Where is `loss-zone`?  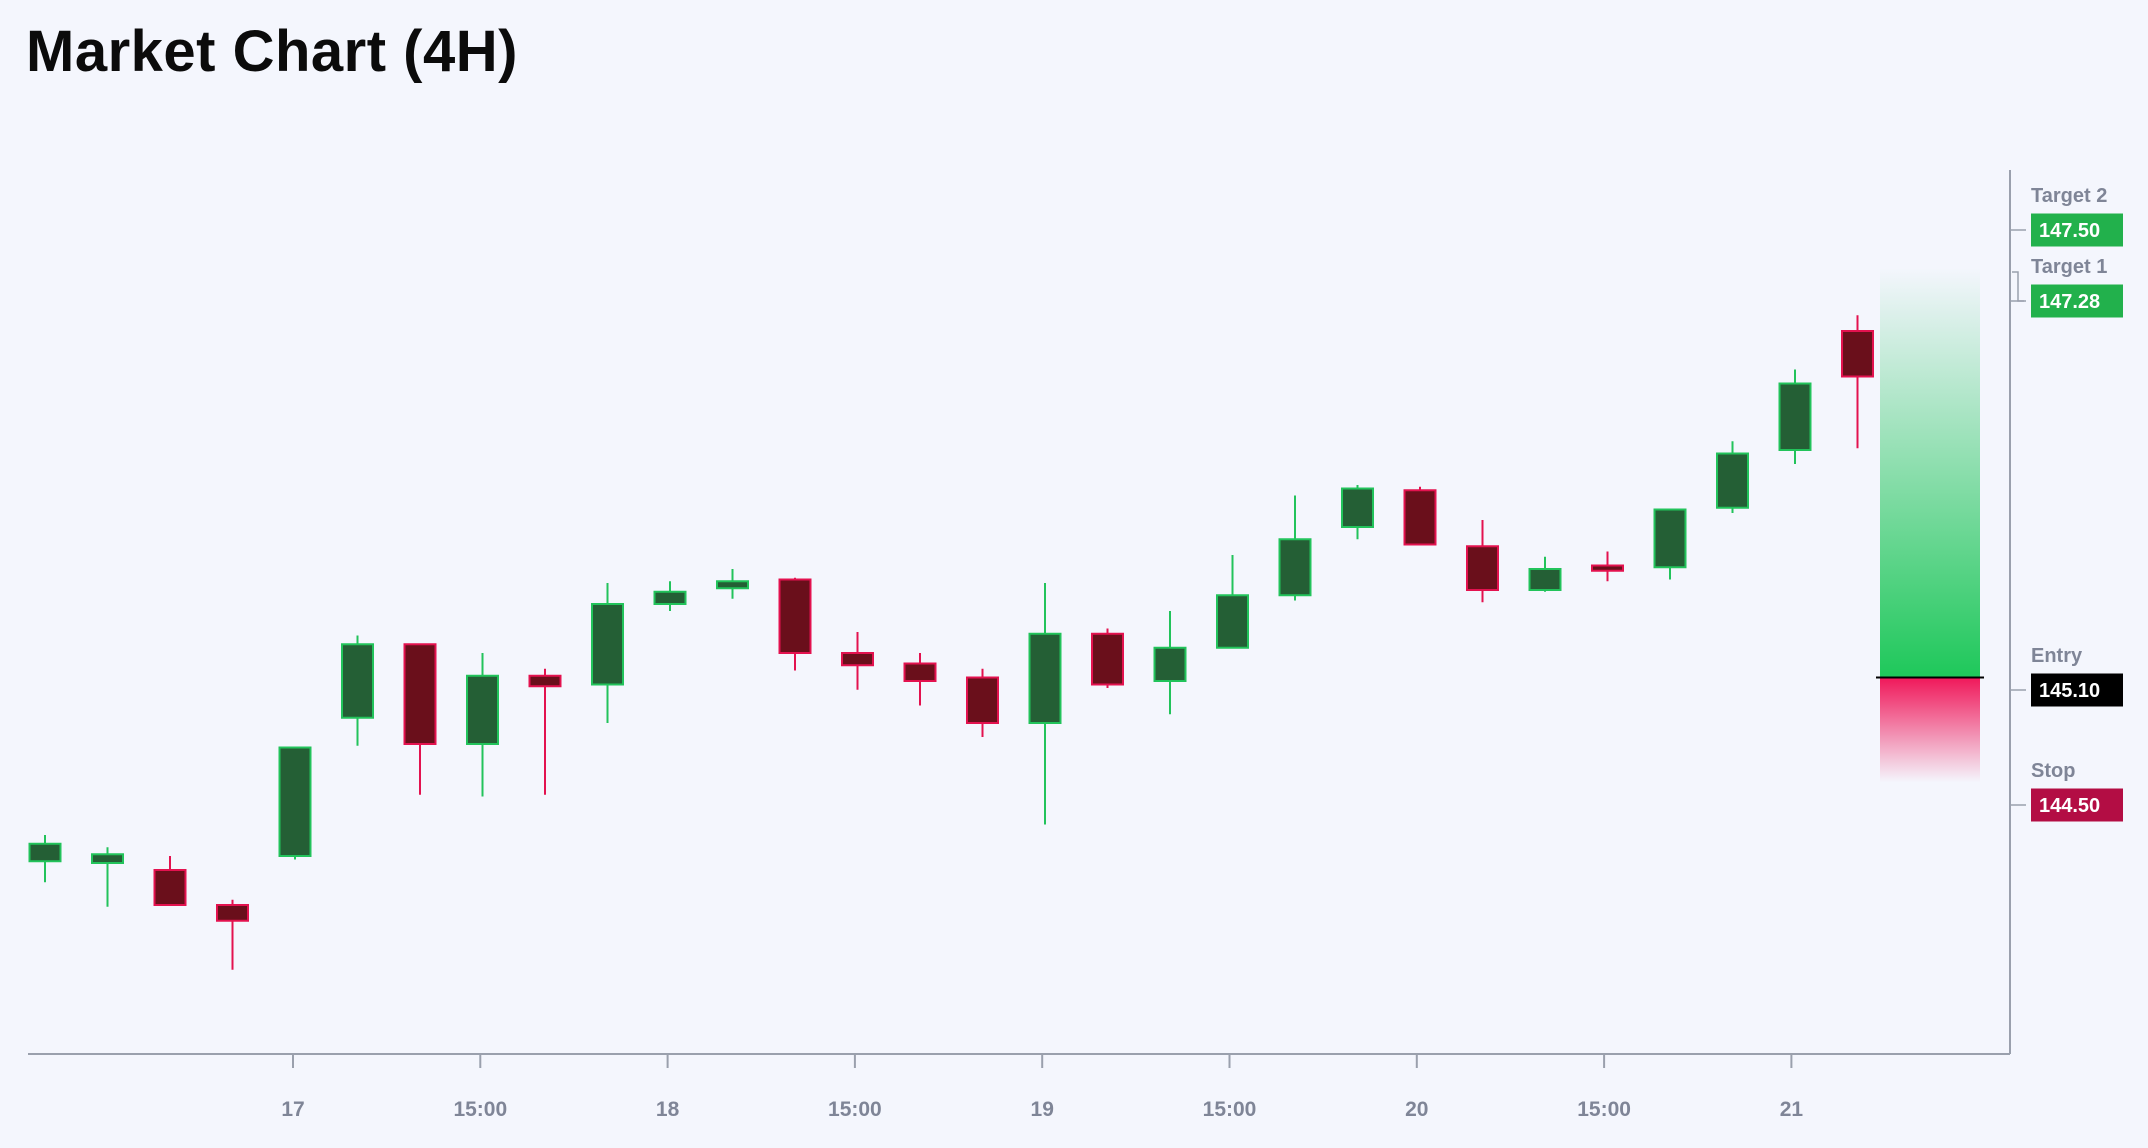 loss-zone is located at coordinates (1930, 730).